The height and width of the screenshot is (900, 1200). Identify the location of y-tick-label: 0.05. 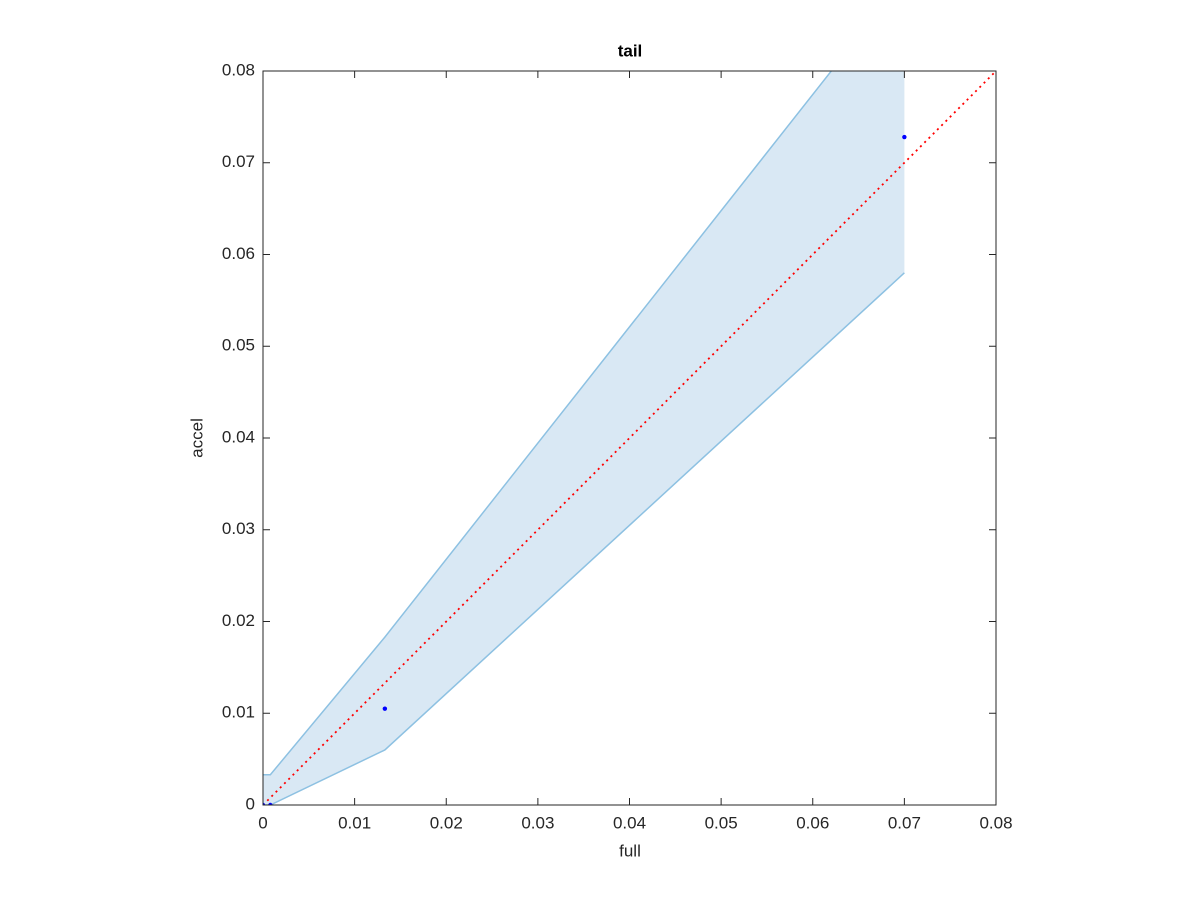
(238, 345).